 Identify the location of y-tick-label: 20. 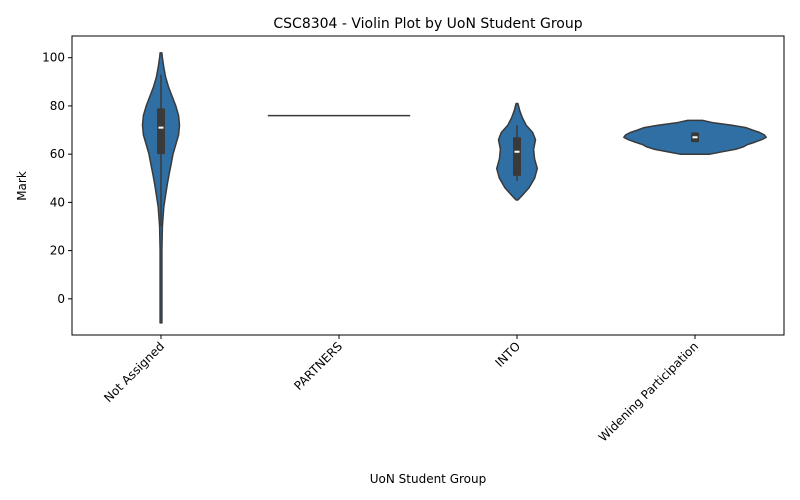
(57, 251).